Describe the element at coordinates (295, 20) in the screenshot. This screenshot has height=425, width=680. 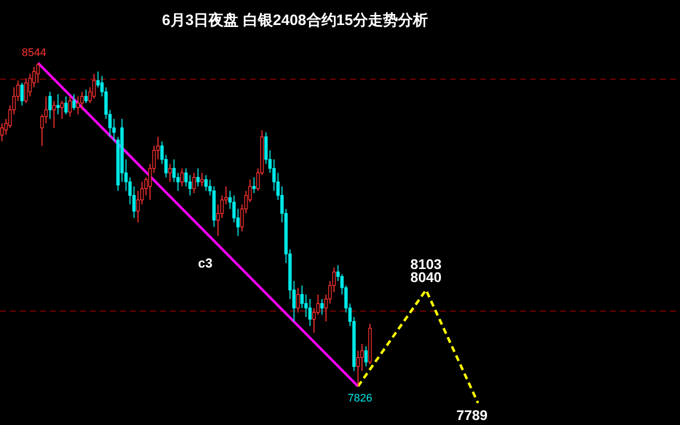
I see `title: 6月3日夜盘 白银2408合约15分走势分析` at that location.